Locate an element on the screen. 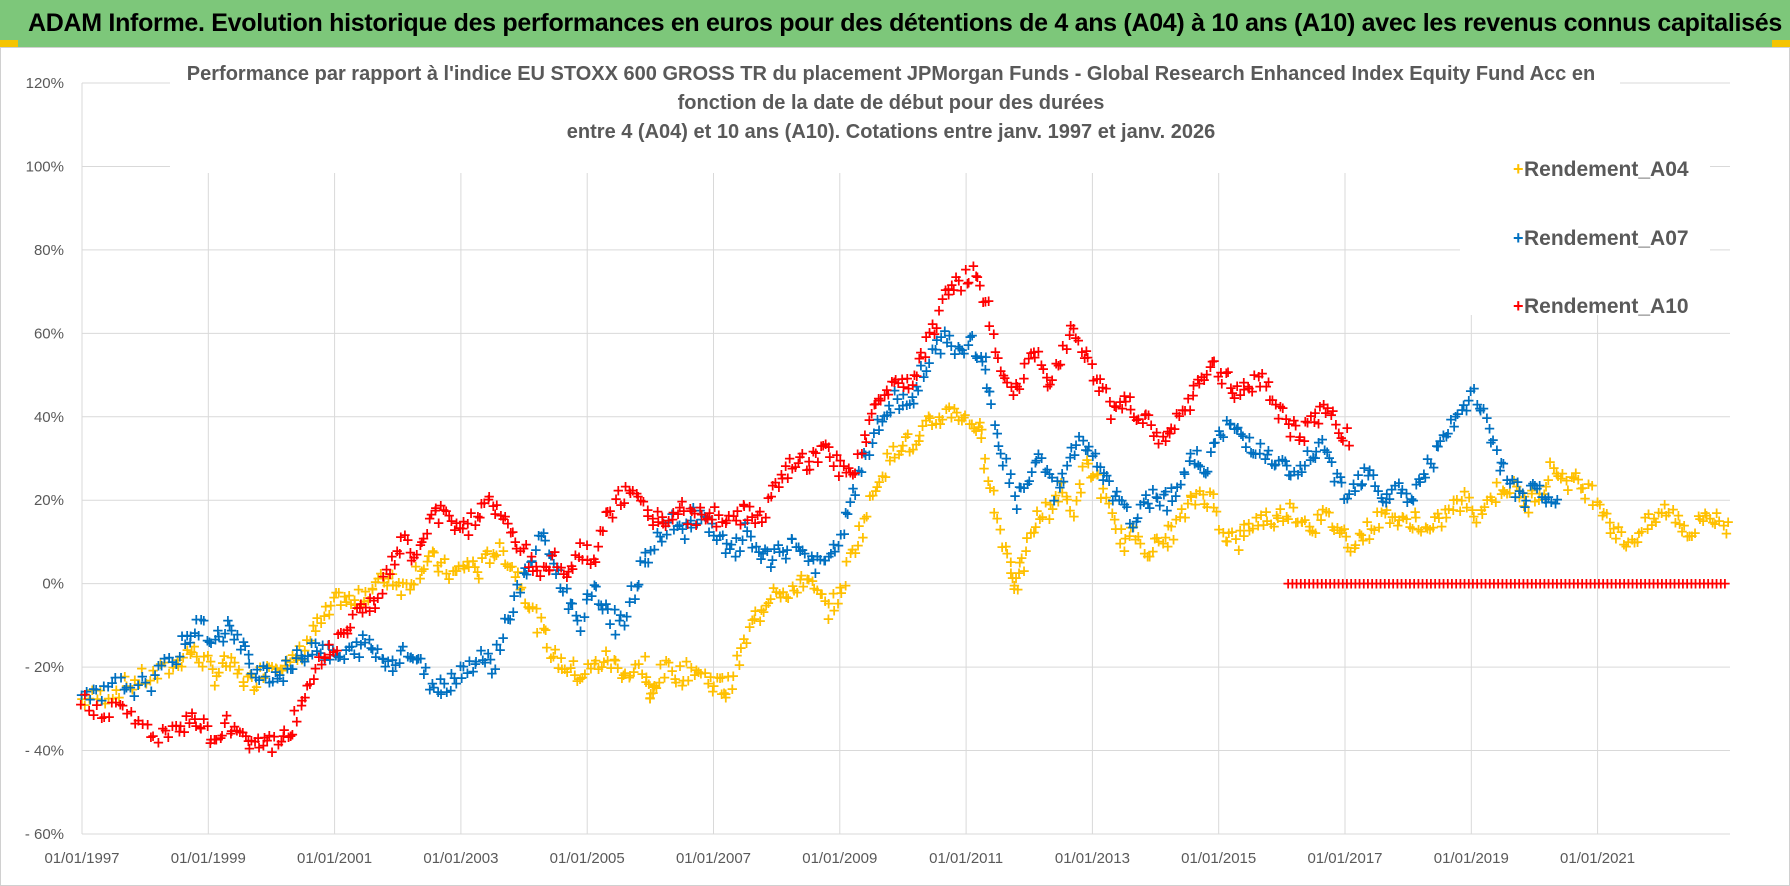 Image resolution: width=1790 pixels, height=886 pixels. banner-accent-right is located at coordinates (1781, 43).